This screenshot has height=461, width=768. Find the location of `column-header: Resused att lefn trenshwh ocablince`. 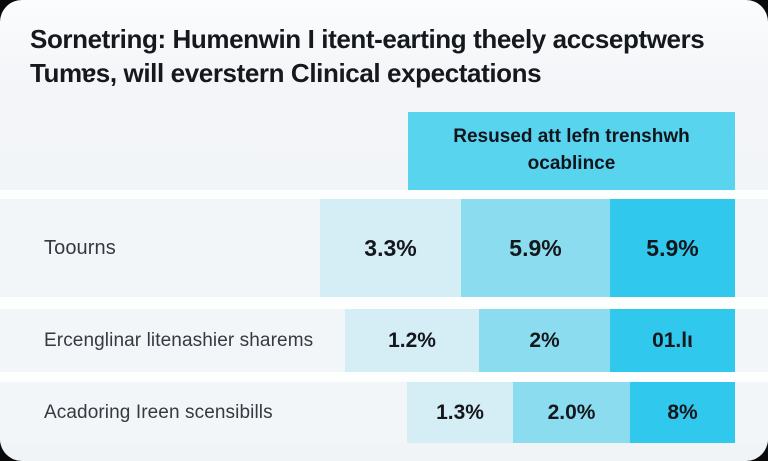

column-header: Resused att lefn trenshwh ocablince is located at coordinates (571, 151).